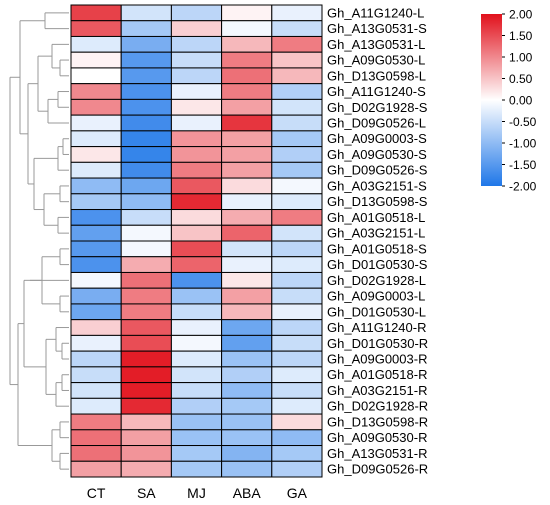 The width and height of the screenshot is (550, 505). Describe the element at coordinates (377, 154) in the screenshot. I see `row-label: Gh_A09G0530-S` at that location.